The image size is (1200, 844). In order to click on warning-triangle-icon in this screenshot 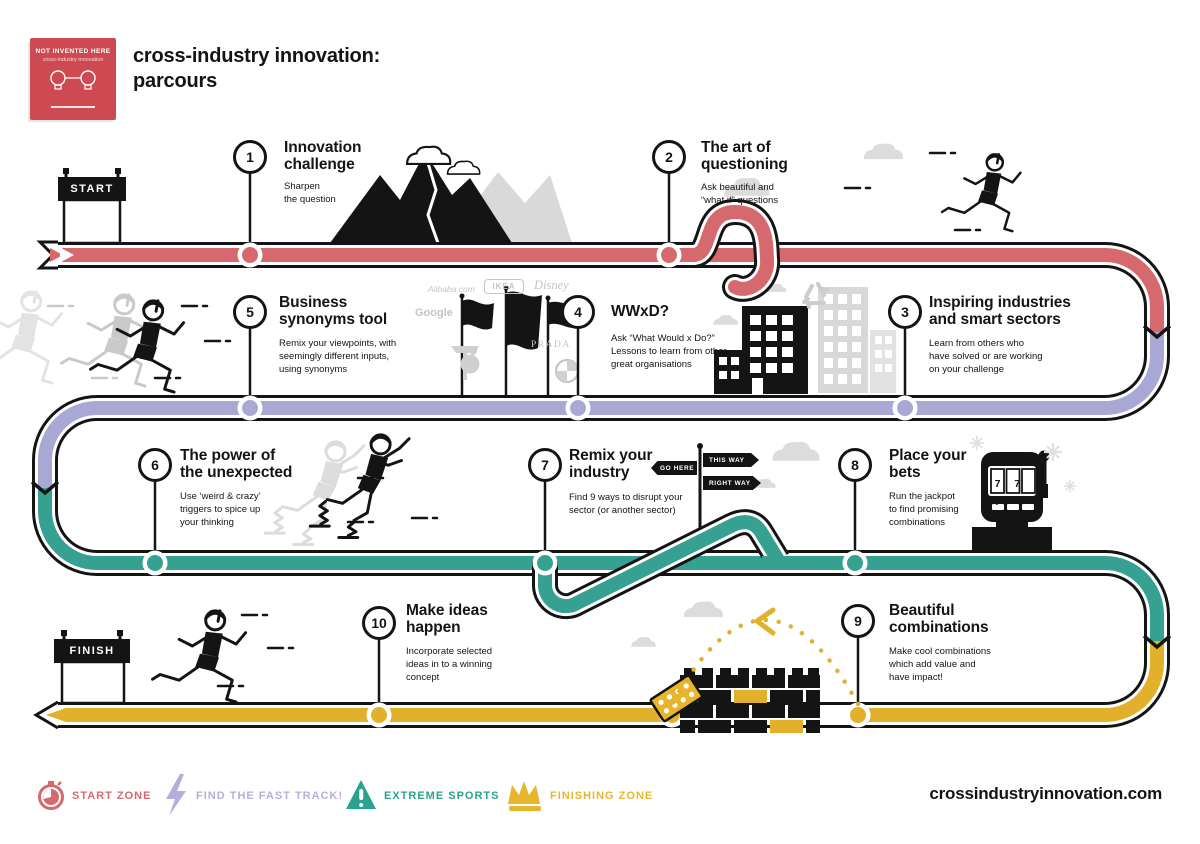, I will do `click(361, 794)`.